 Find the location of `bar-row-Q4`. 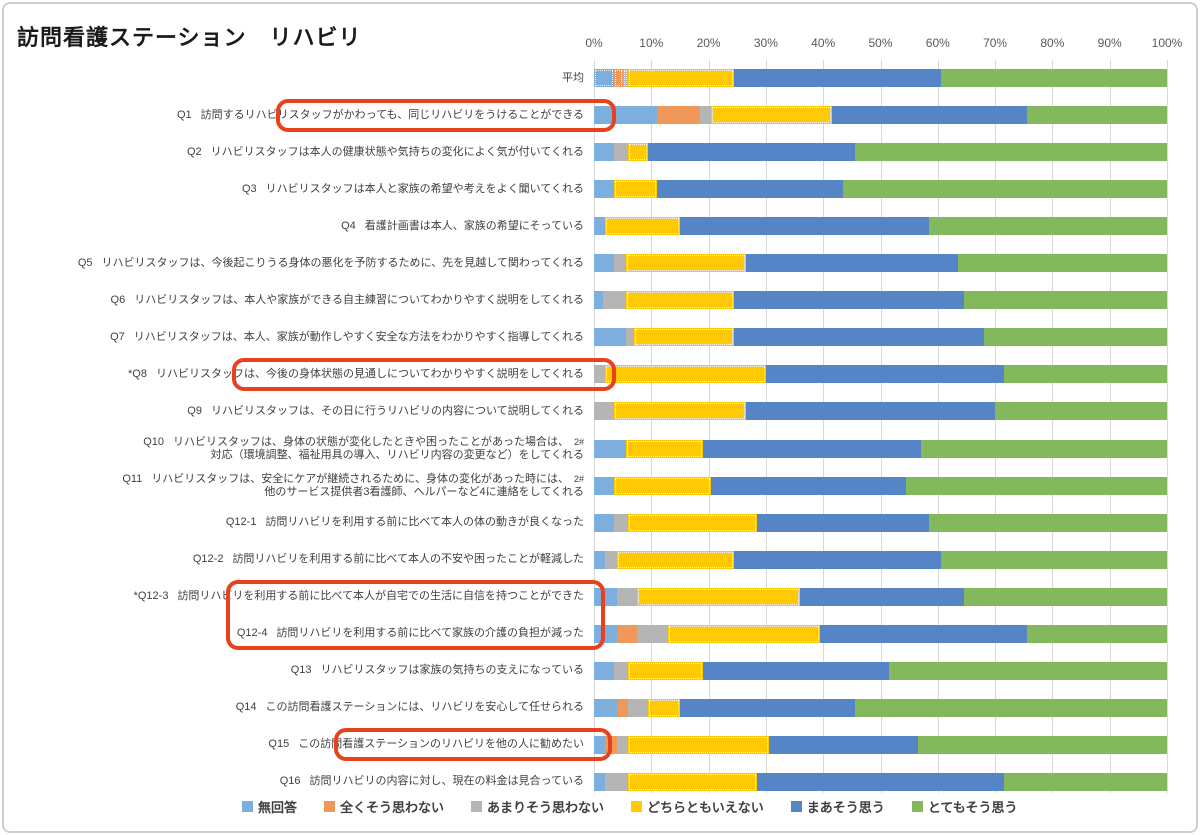

bar-row-Q4 is located at coordinates (880, 226).